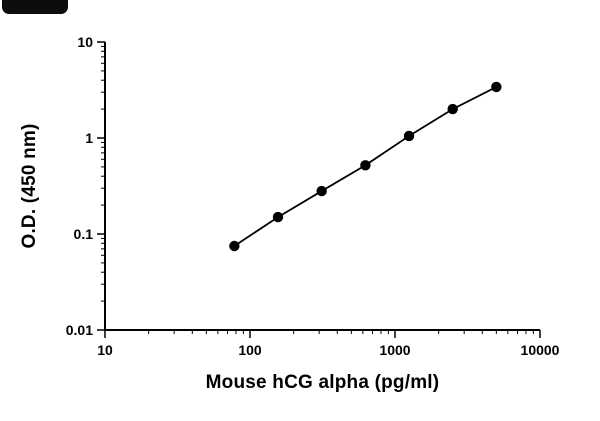 This screenshot has width=600, height=421. What do you see at coordinates (89, 138) in the screenshot?
I see `svg-text: 1` at bounding box center [89, 138].